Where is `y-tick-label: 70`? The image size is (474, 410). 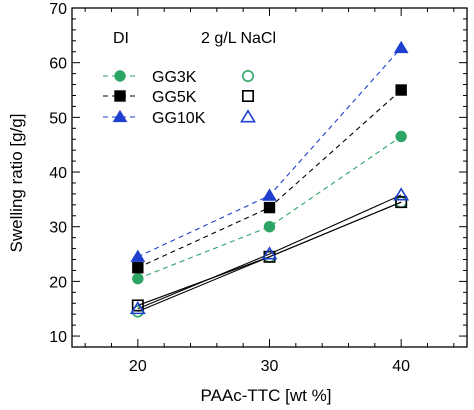 y-tick-label: 70 is located at coordinates (58, 9).